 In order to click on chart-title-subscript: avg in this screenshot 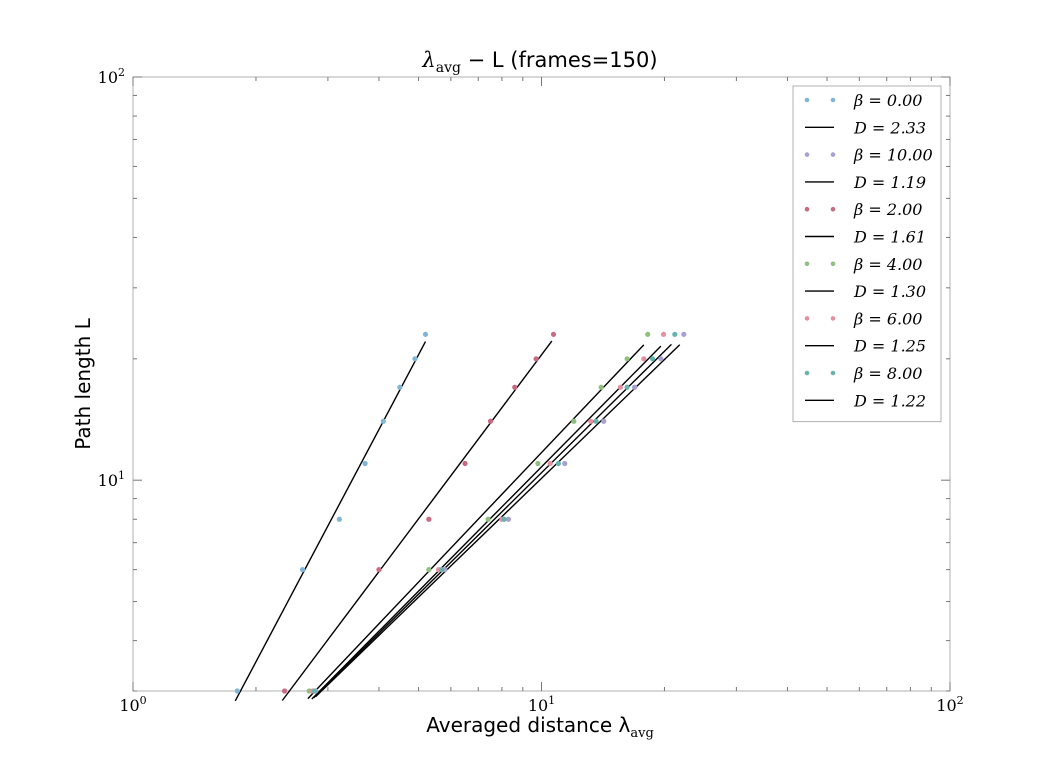, I will do `click(448, 68)`.